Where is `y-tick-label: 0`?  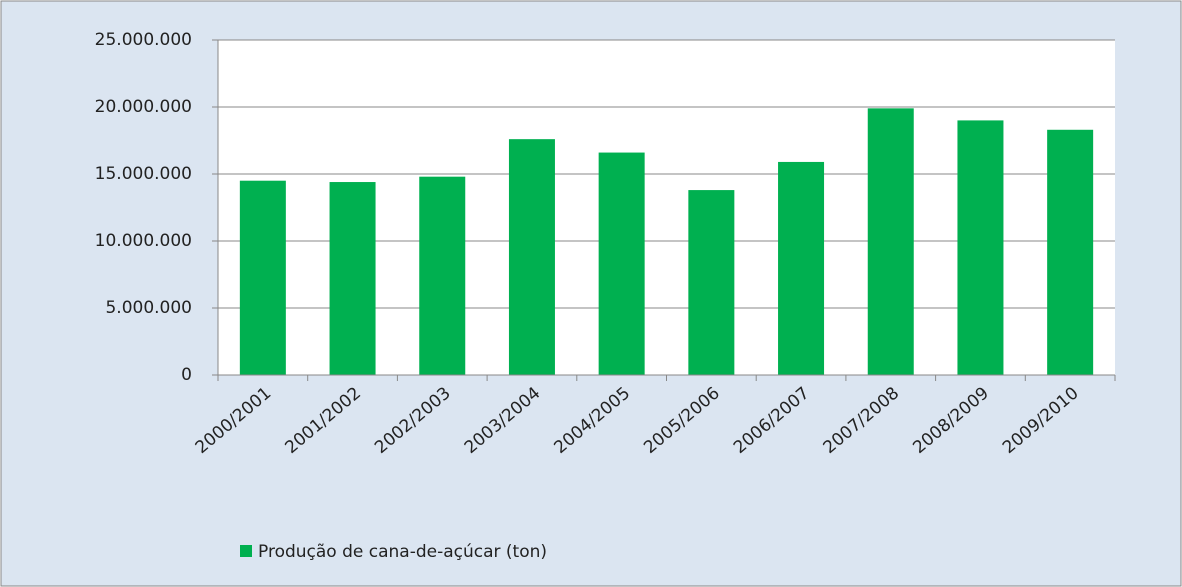
y-tick-label: 0 is located at coordinates (186, 375).